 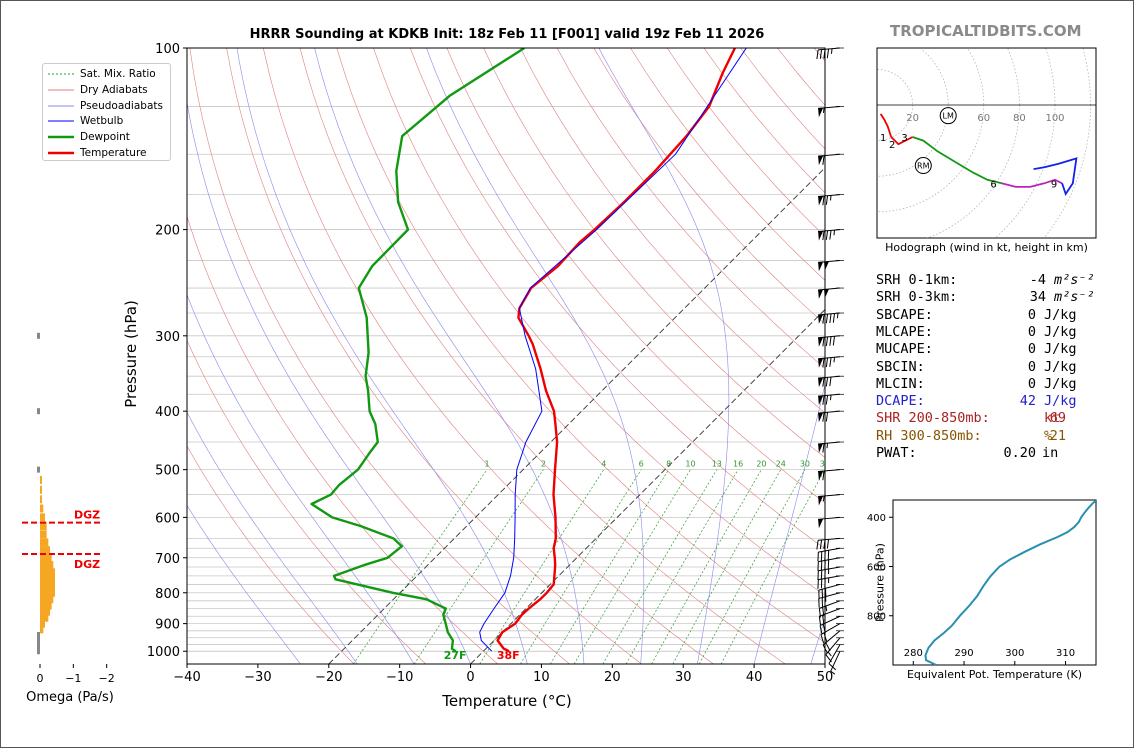 What do you see at coordinates (883, 138) in the screenshot?
I see `hodograph-height-label: 1` at bounding box center [883, 138].